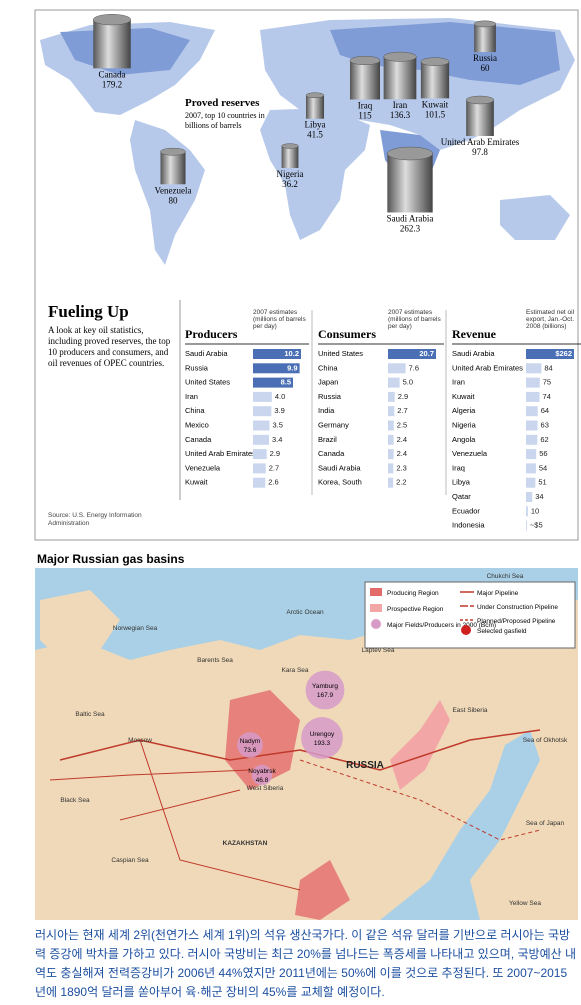 The height and width of the screenshot is (1005, 581). Describe the element at coordinates (441, 625) in the screenshot. I see `legend-label: Major Fields/Producers in 2000 (Bcm)` at that location.